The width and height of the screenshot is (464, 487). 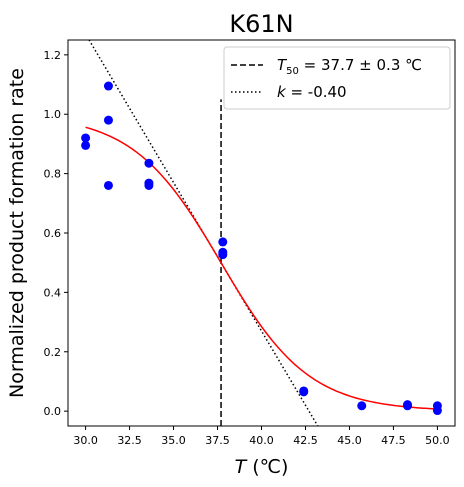 I want to click on legend-entry-k: k = -0.40, so click(x=312, y=92).